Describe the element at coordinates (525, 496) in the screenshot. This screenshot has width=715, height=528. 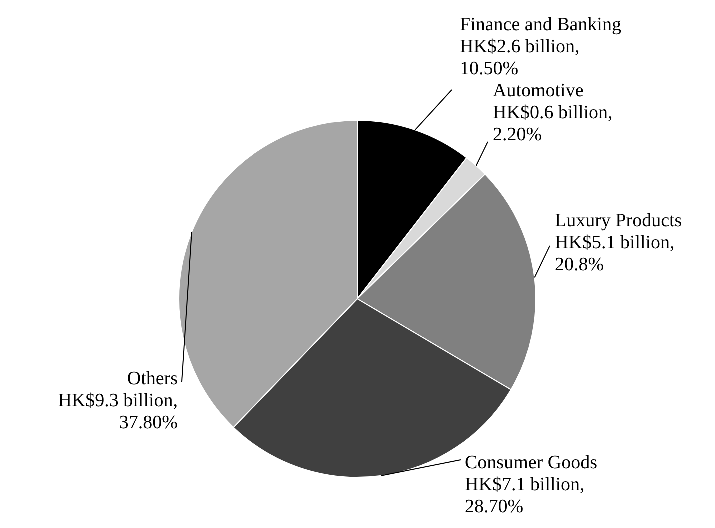
I see `data-label: HK$7.1 billion, 28.70%` at that location.